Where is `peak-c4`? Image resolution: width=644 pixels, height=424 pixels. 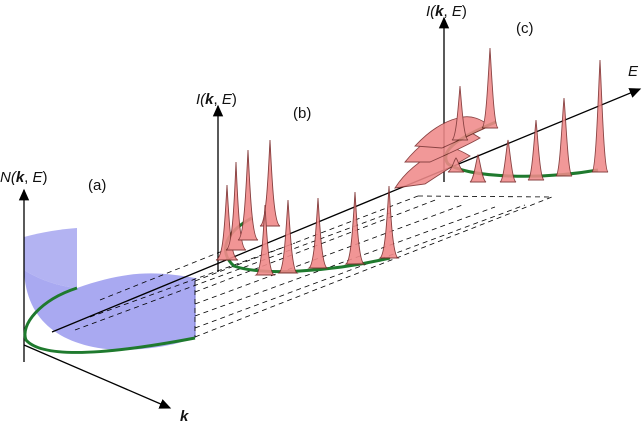
peak-c4 is located at coordinates (478, 168).